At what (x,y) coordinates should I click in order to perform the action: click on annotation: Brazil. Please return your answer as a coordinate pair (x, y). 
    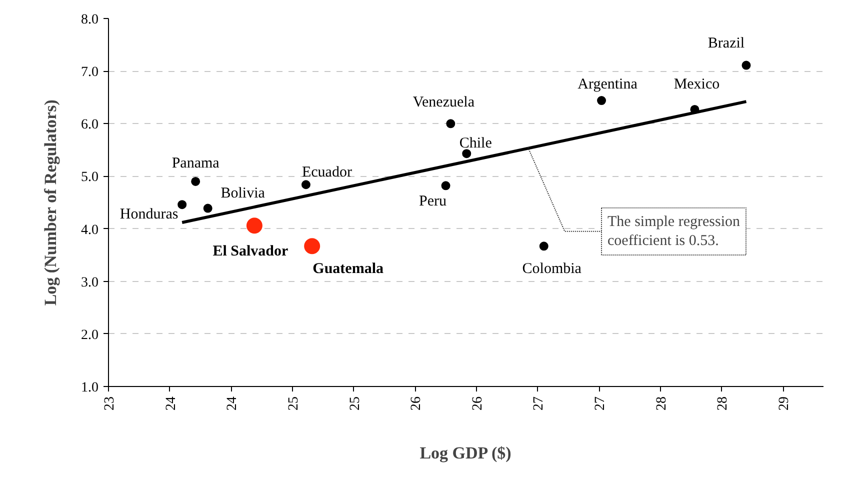
    Looking at the image, I should click on (726, 43).